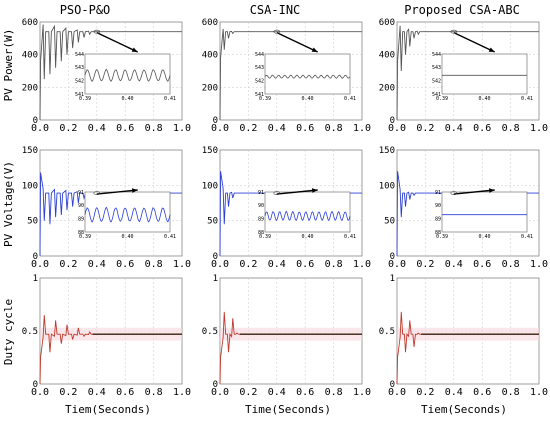 This screenshot has height=421, width=550. What do you see at coordinates (212, 222) in the screenshot?
I see `y-tick-label: 50` at bounding box center [212, 222].